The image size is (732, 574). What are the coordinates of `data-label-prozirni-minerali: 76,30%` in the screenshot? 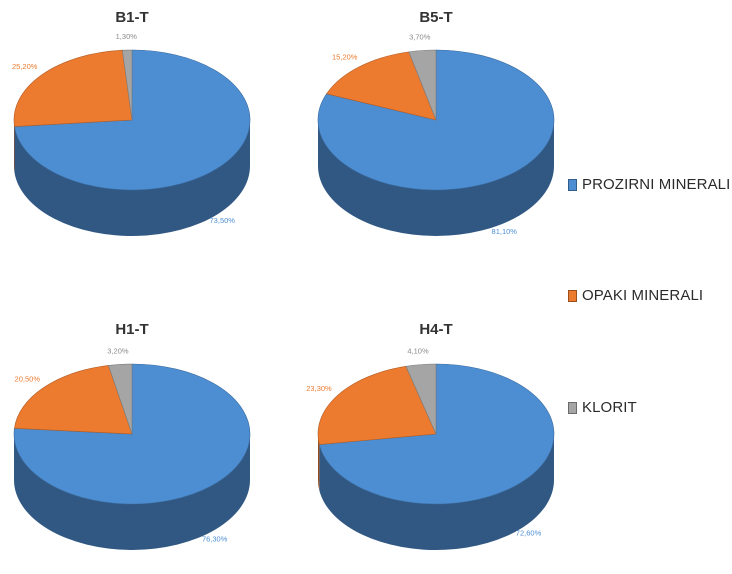 It's located at (215, 538).